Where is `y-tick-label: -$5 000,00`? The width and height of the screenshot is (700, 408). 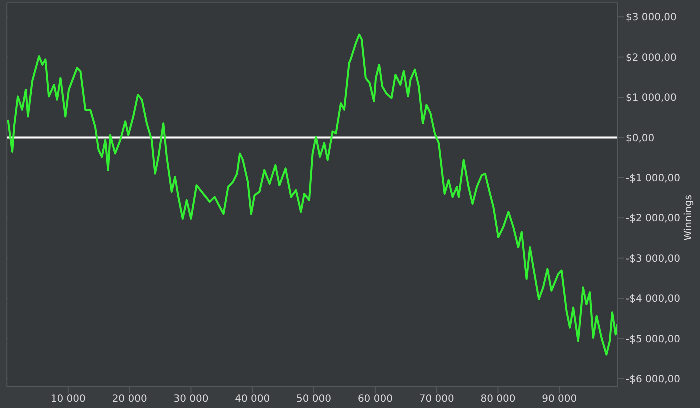 y-tick-label: -$5 000,00 is located at coordinates (653, 340).